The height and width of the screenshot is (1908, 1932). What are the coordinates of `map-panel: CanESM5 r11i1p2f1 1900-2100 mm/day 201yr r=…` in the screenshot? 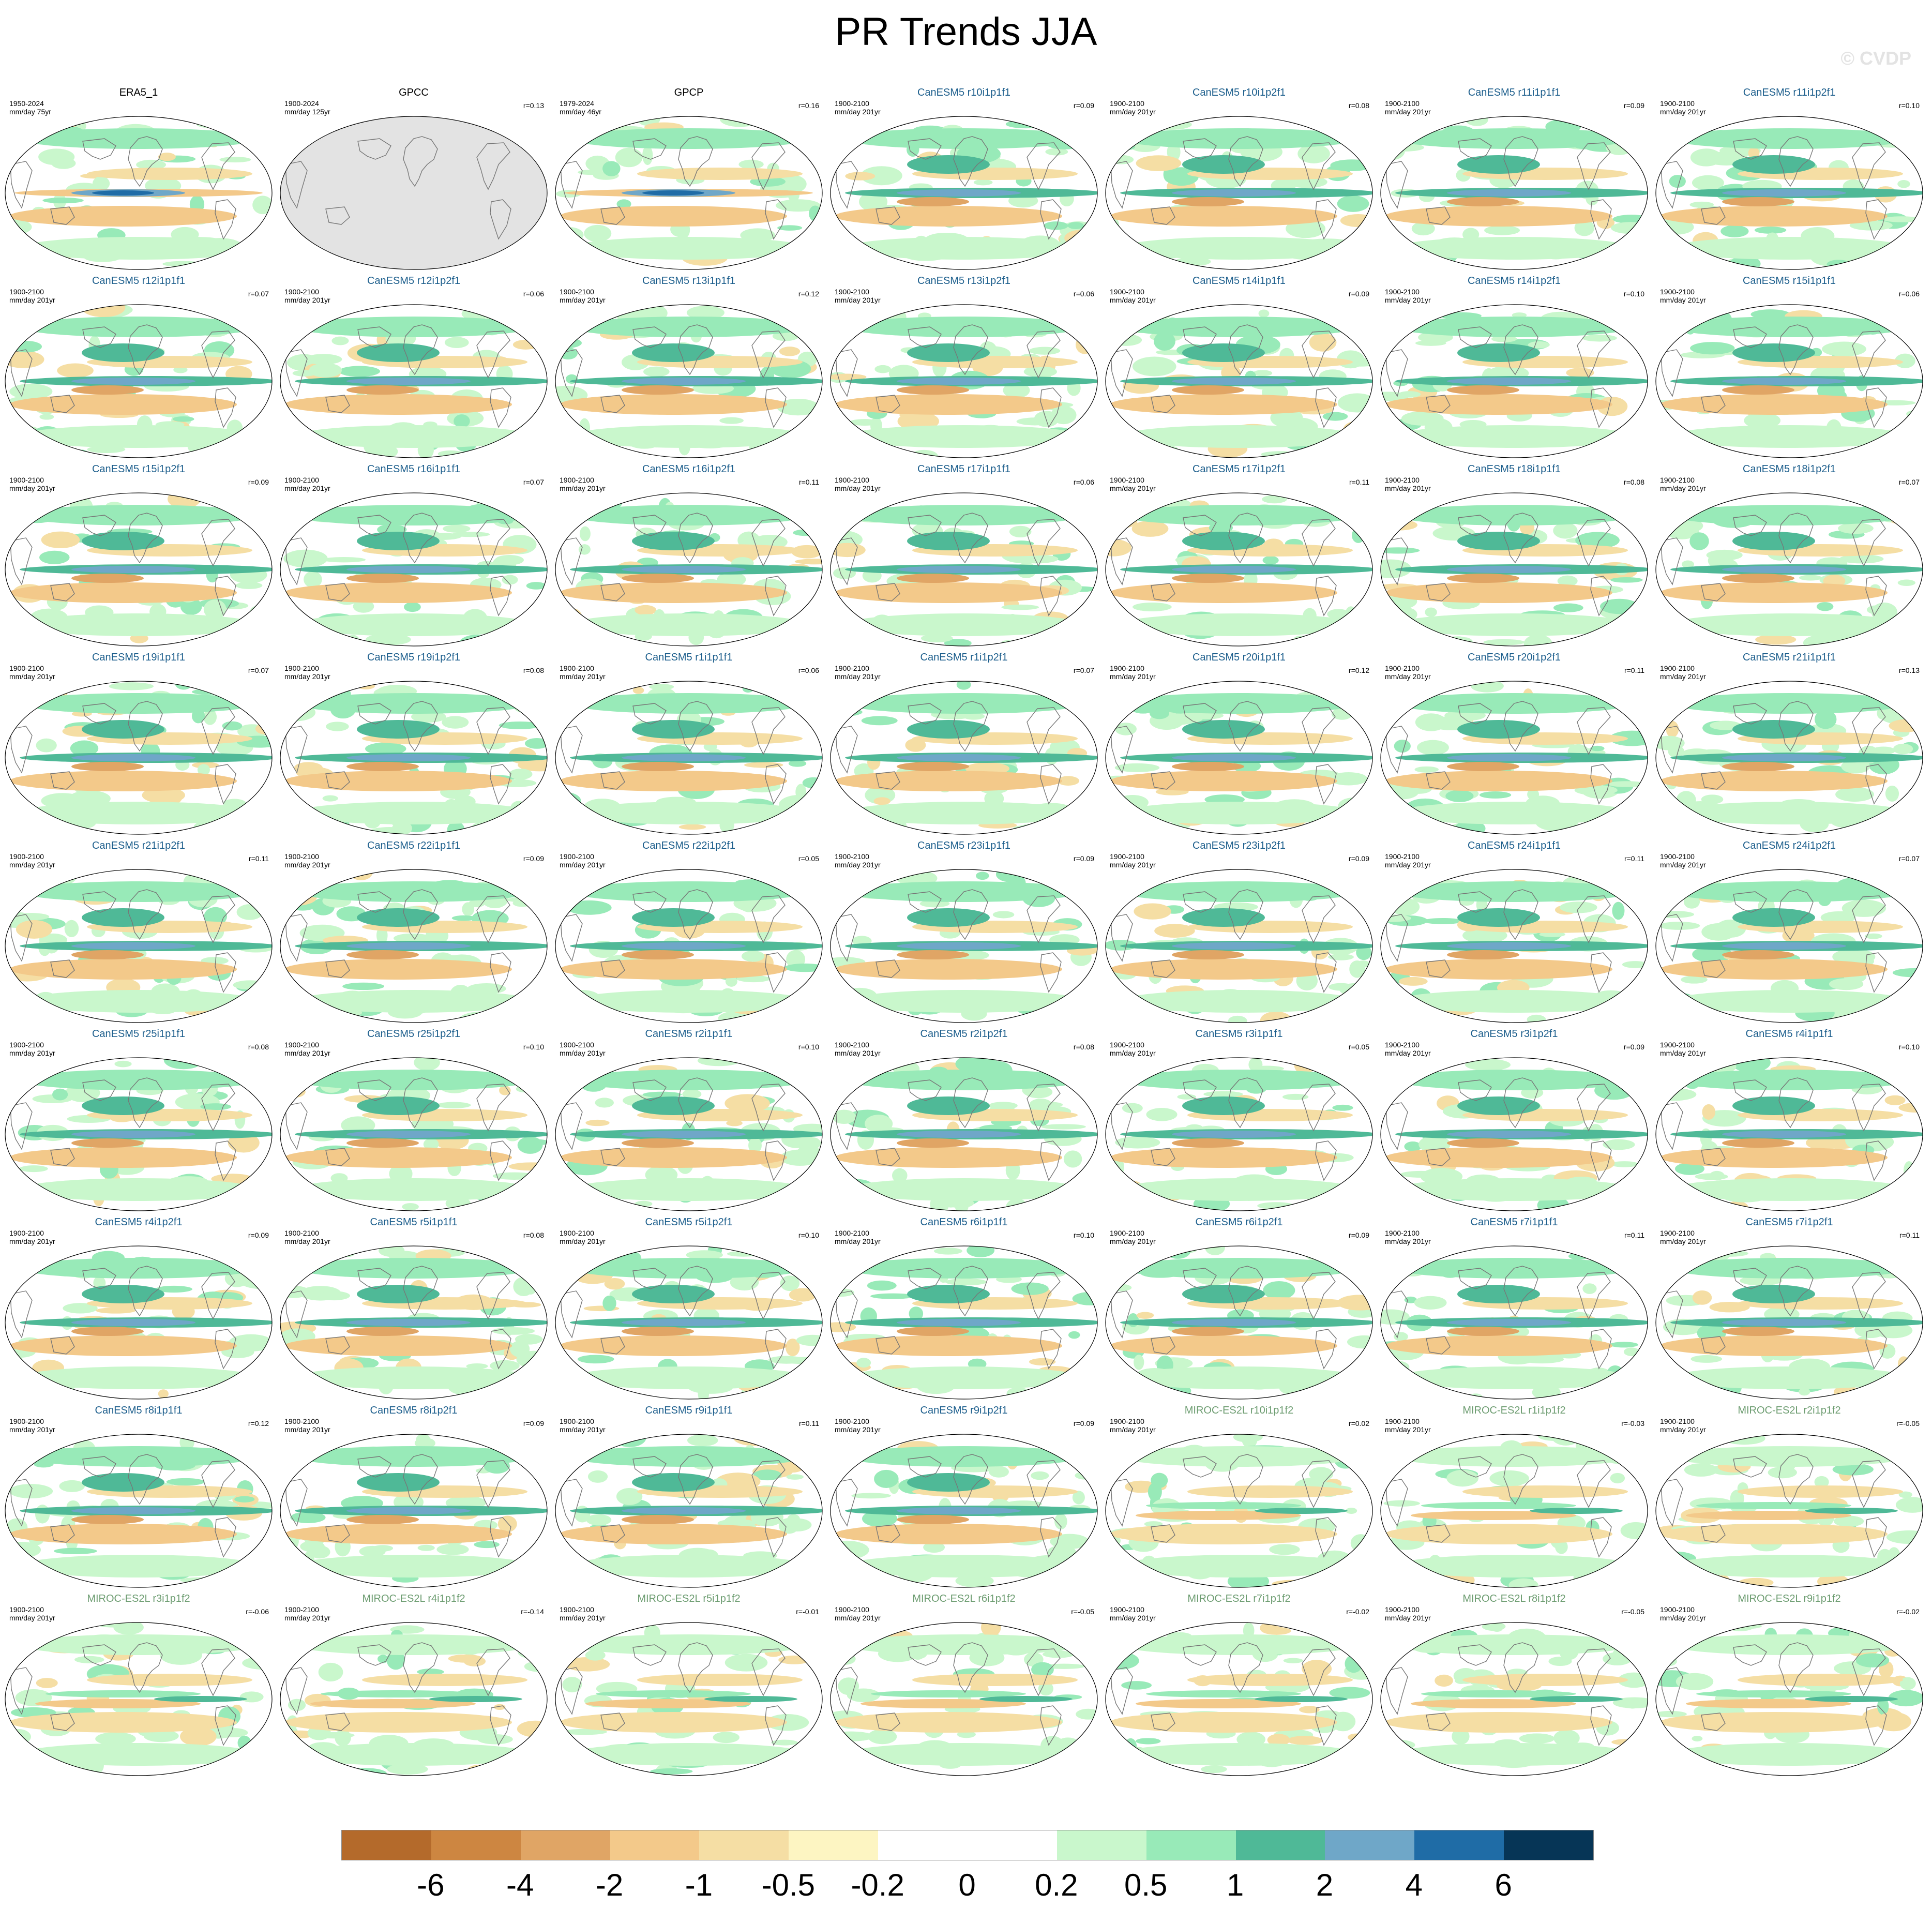 It's located at (1789, 181).